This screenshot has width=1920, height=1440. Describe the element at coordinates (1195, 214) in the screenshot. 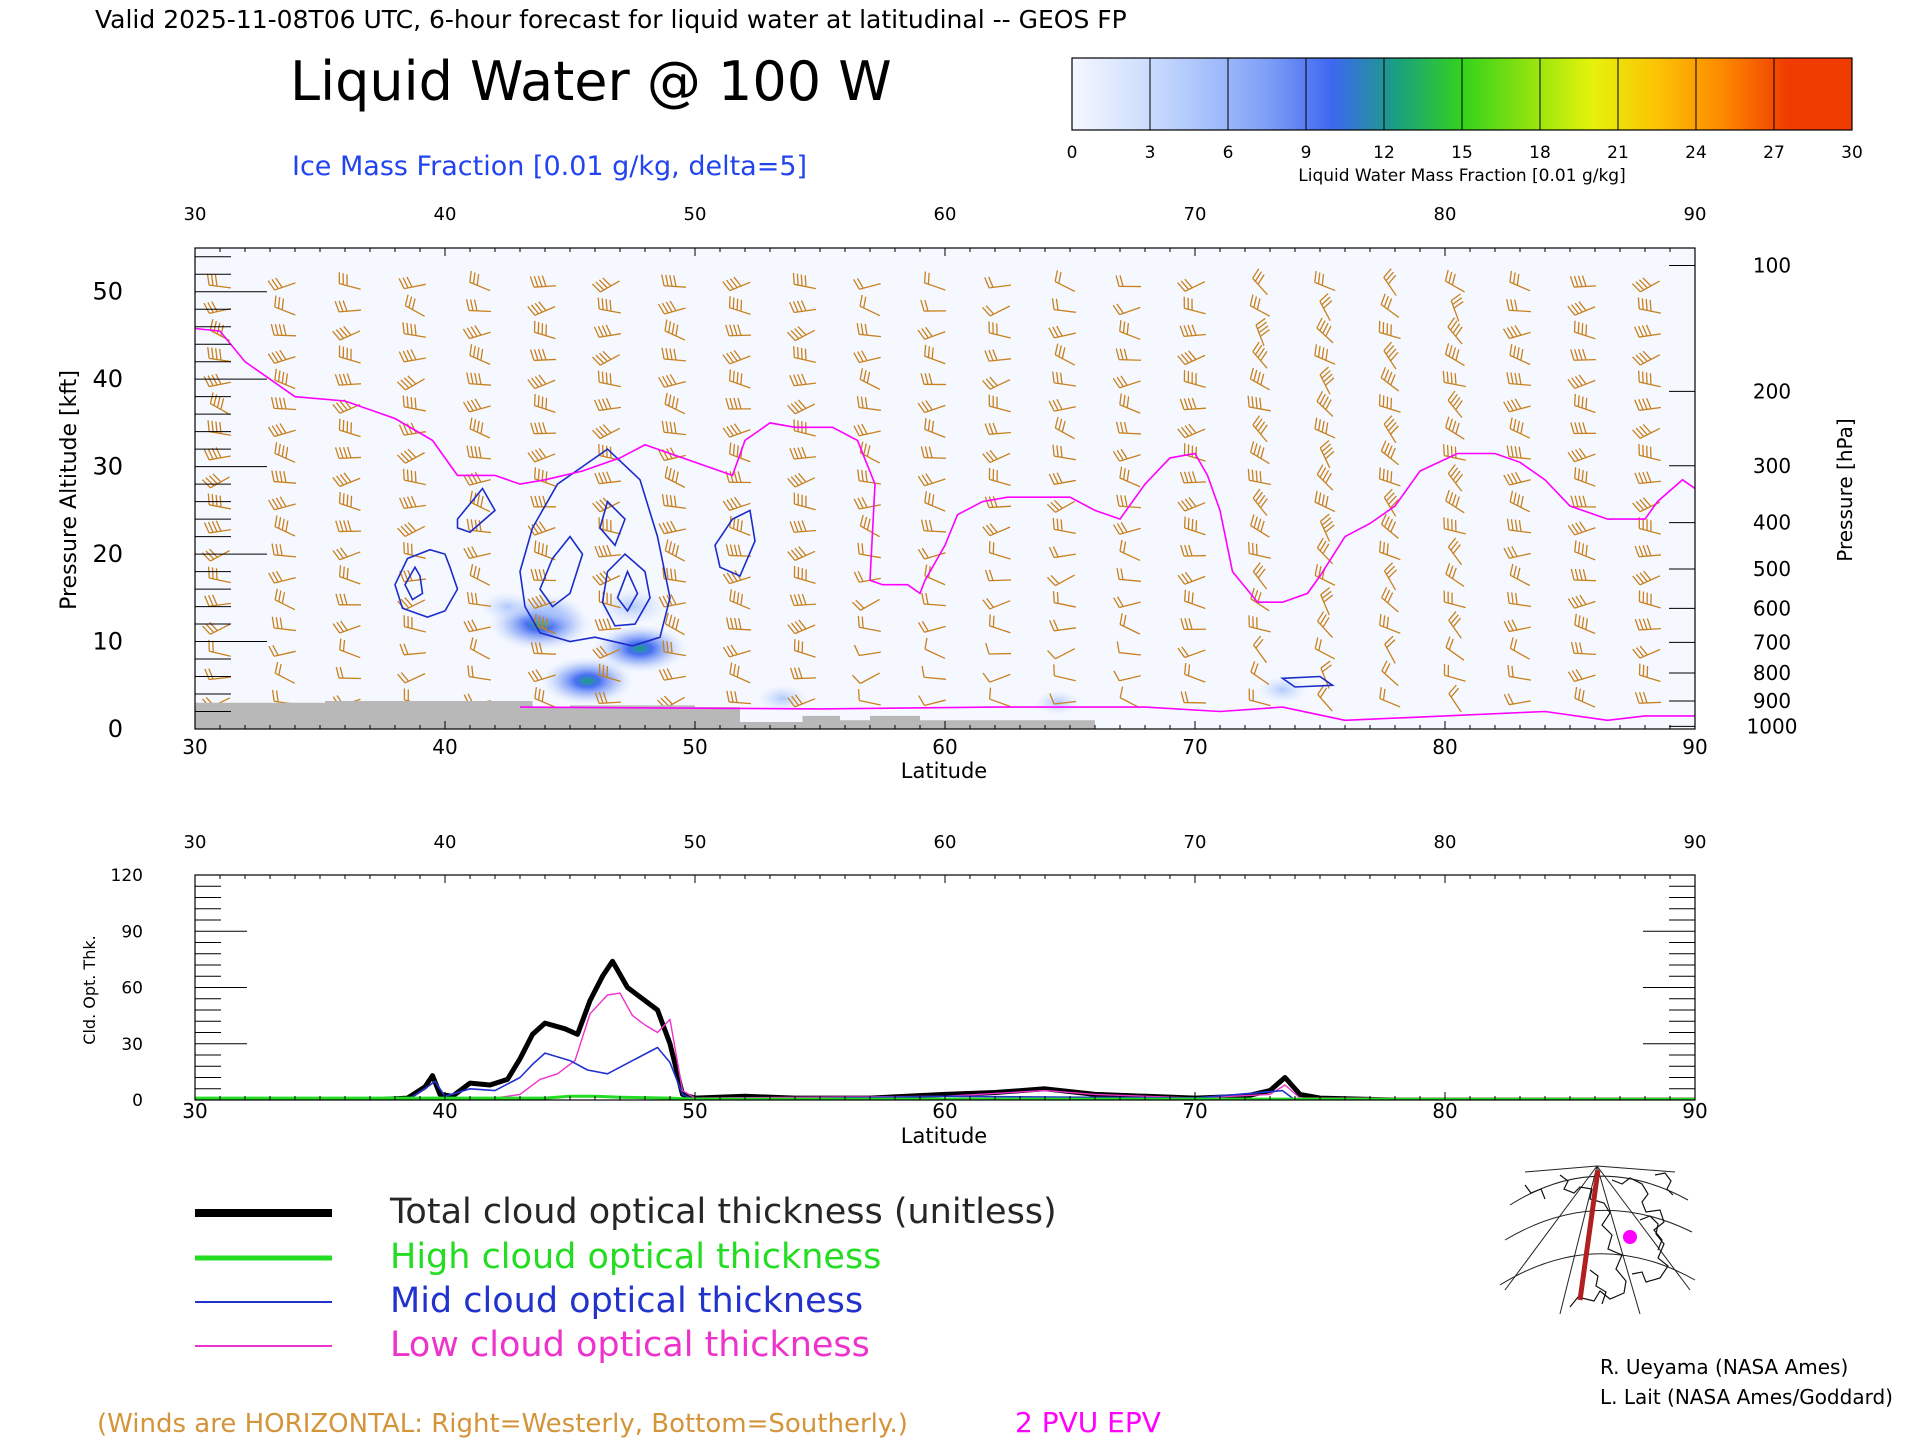

I see `main-xtick-label-top: 70` at that location.